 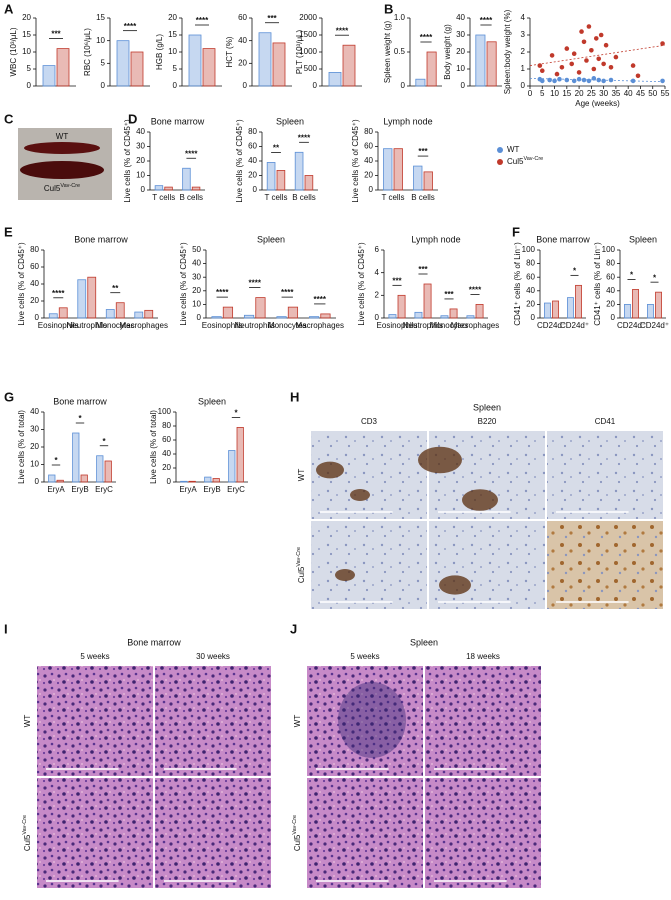 I want to click on panel-label: H, so click(x=294, y=396).